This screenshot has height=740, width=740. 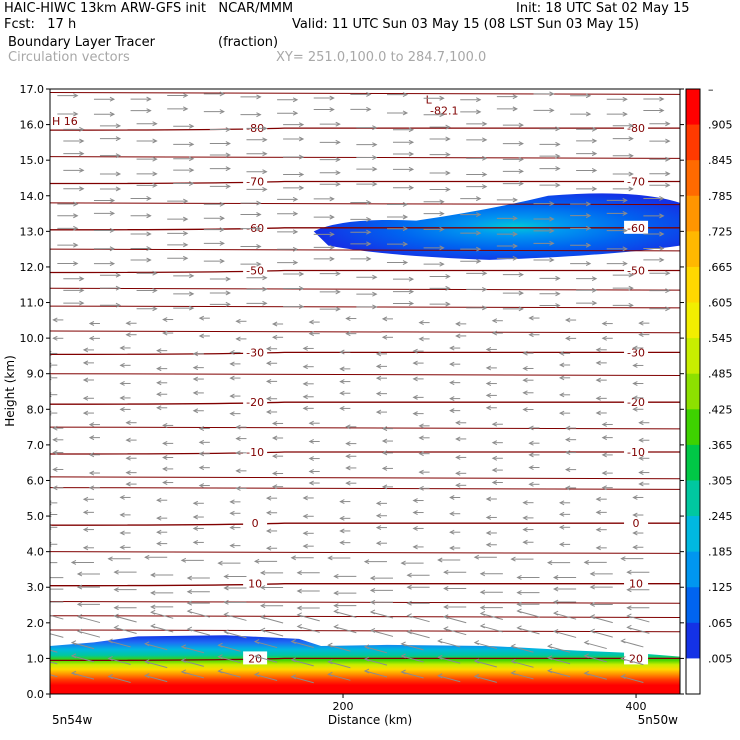 What do you see at coordinates (720, 196) in the screenshot?
I see `colorbar-label: .785` at bounding box center [720, 196].